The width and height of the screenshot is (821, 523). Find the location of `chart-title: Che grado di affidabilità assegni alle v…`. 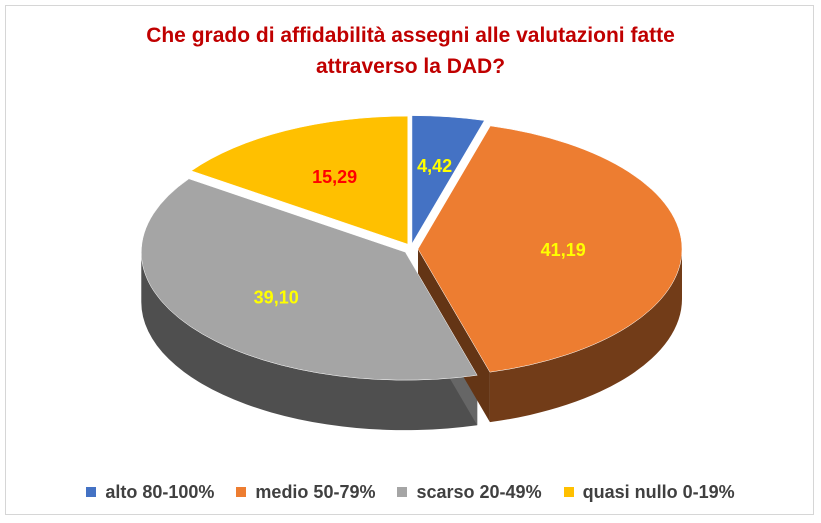

chart-title: Che grado di affidabilità assegni alle v… is located at coordinates (410, 51).